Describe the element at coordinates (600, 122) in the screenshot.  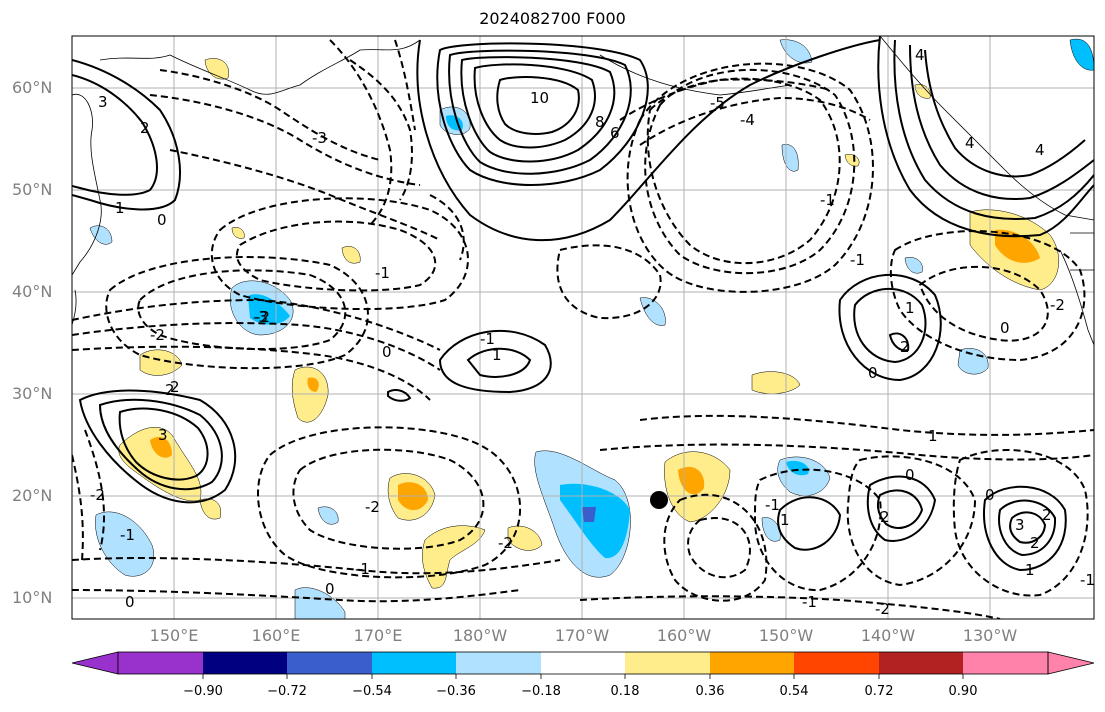
I see `contour-label: 8` at that location.